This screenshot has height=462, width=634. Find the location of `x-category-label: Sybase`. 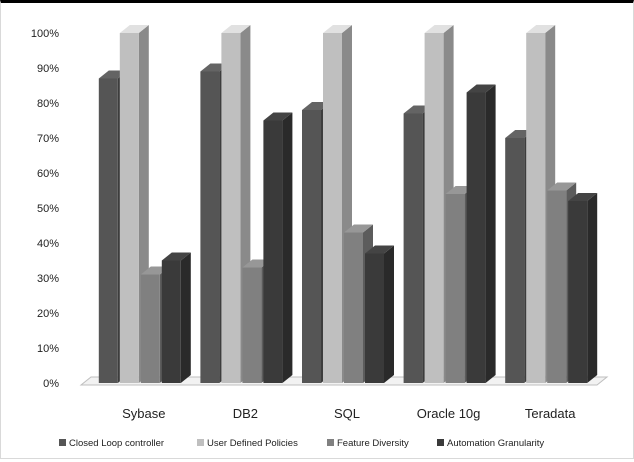

x-category-label: Sybase is located at coordinates (143, 413).